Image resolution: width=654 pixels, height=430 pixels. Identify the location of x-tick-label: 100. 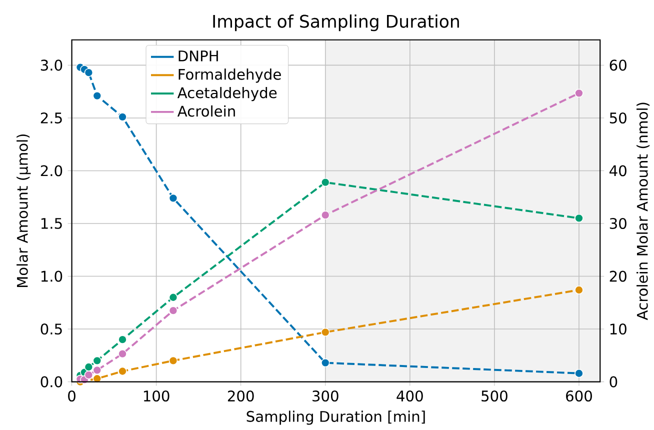
(157, 396).